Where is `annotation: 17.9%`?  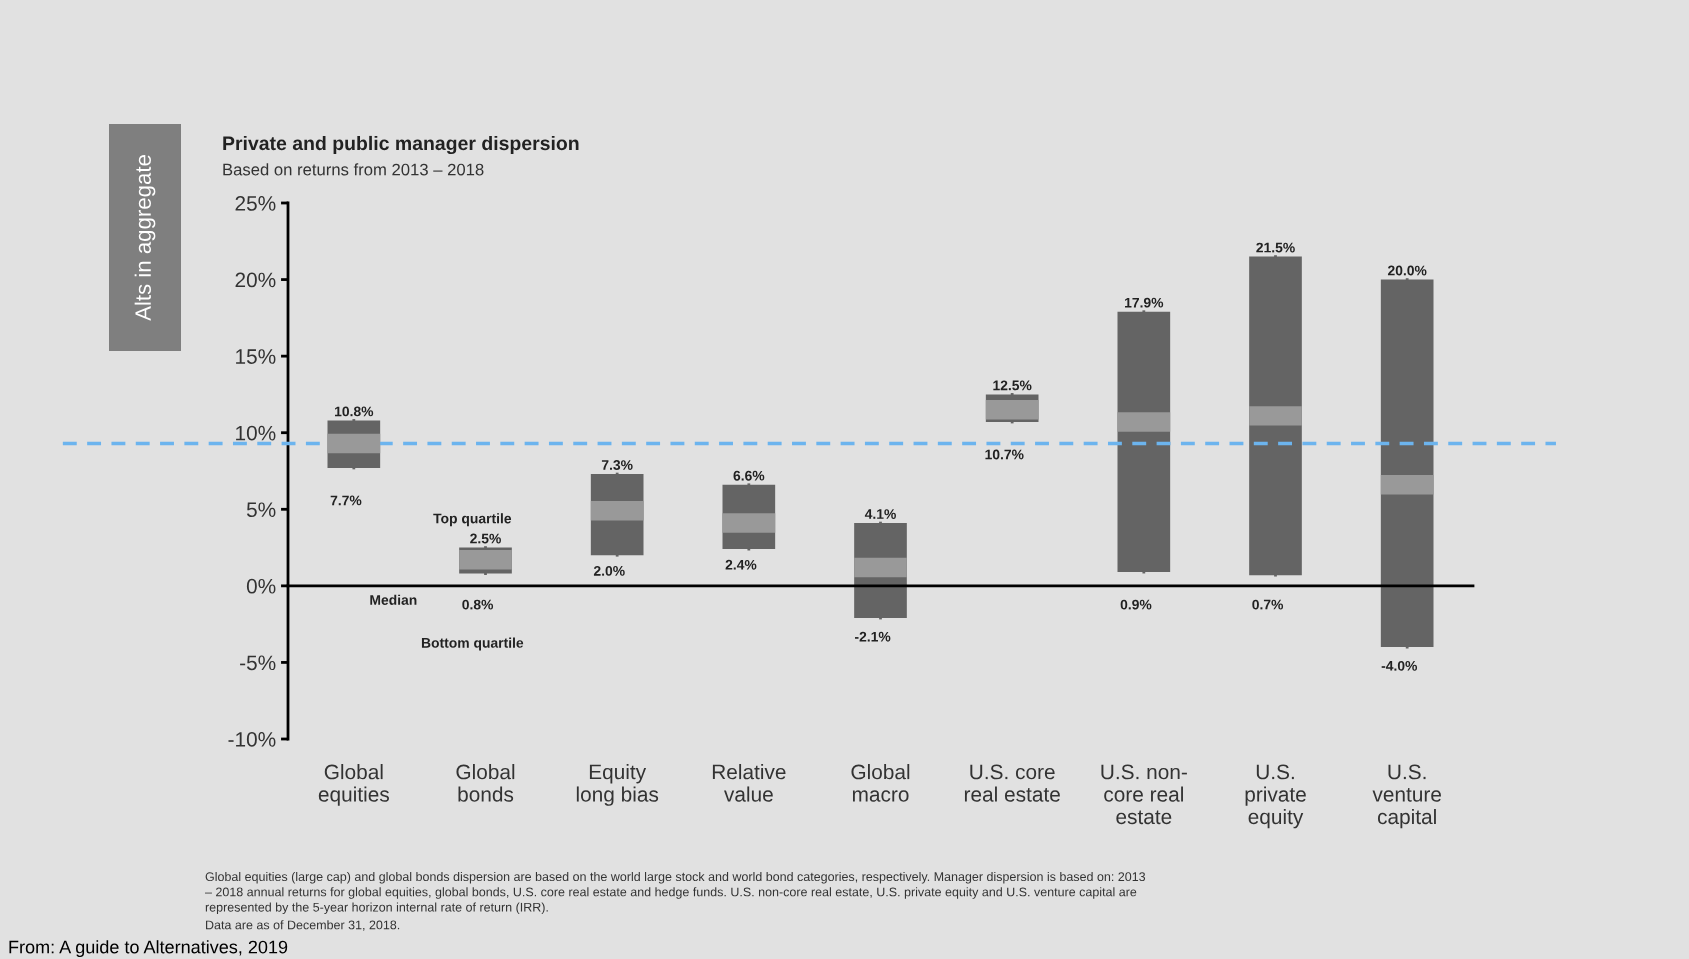 annotation: 17.9% is located at coordinates (1144, 302).